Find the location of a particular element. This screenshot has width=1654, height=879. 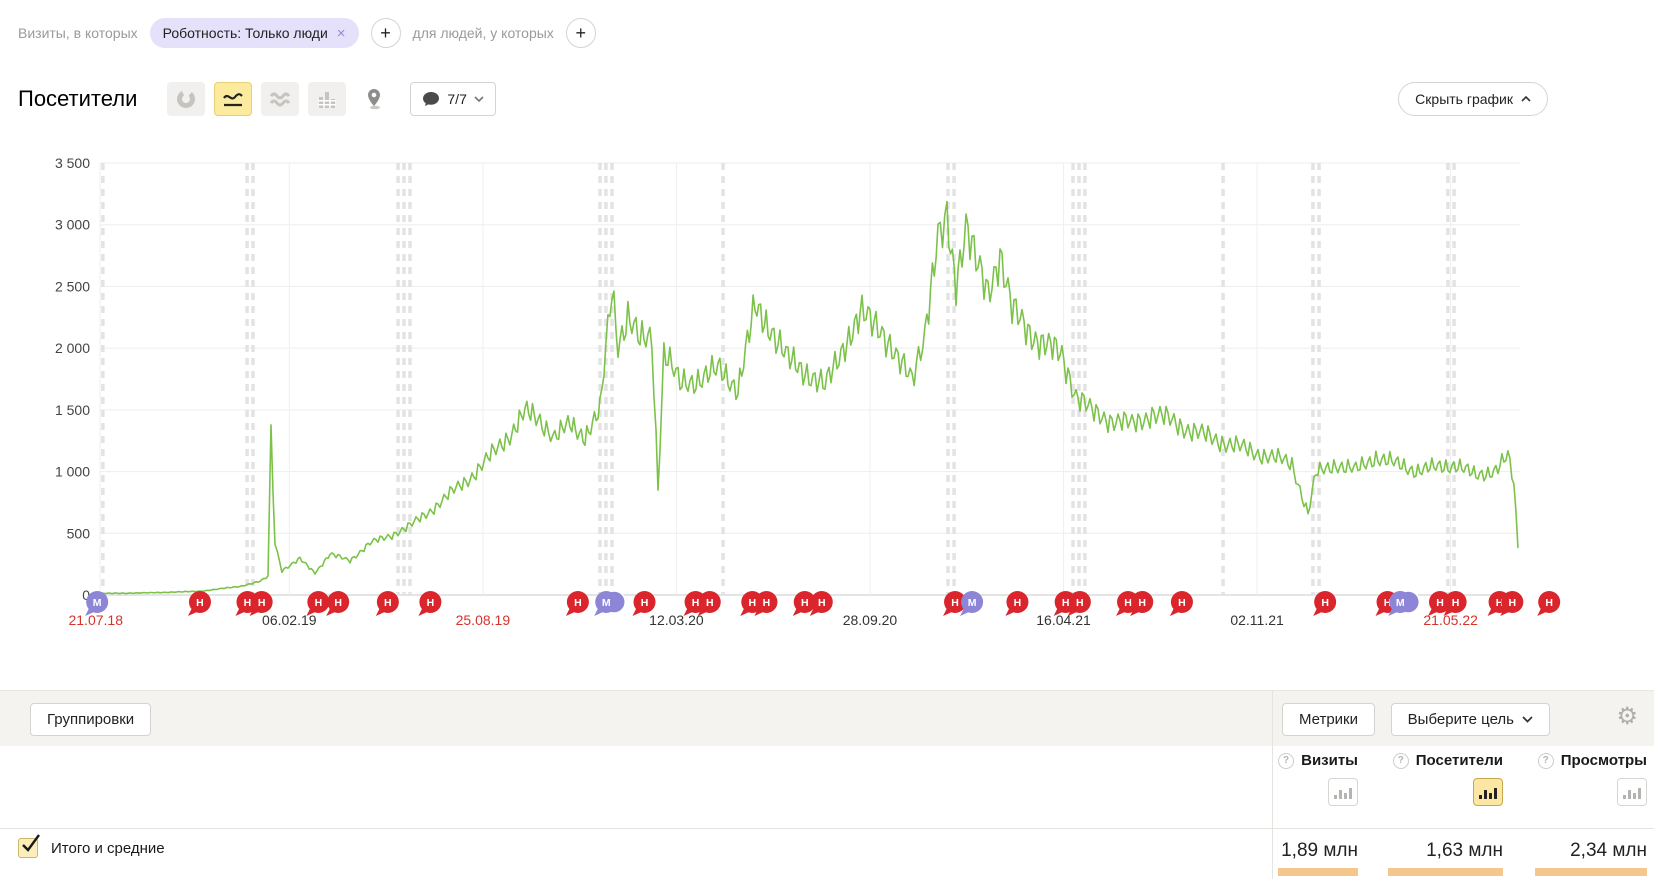

x-axis-date-label: 12.03.20 is located at coordinates (676, 620).